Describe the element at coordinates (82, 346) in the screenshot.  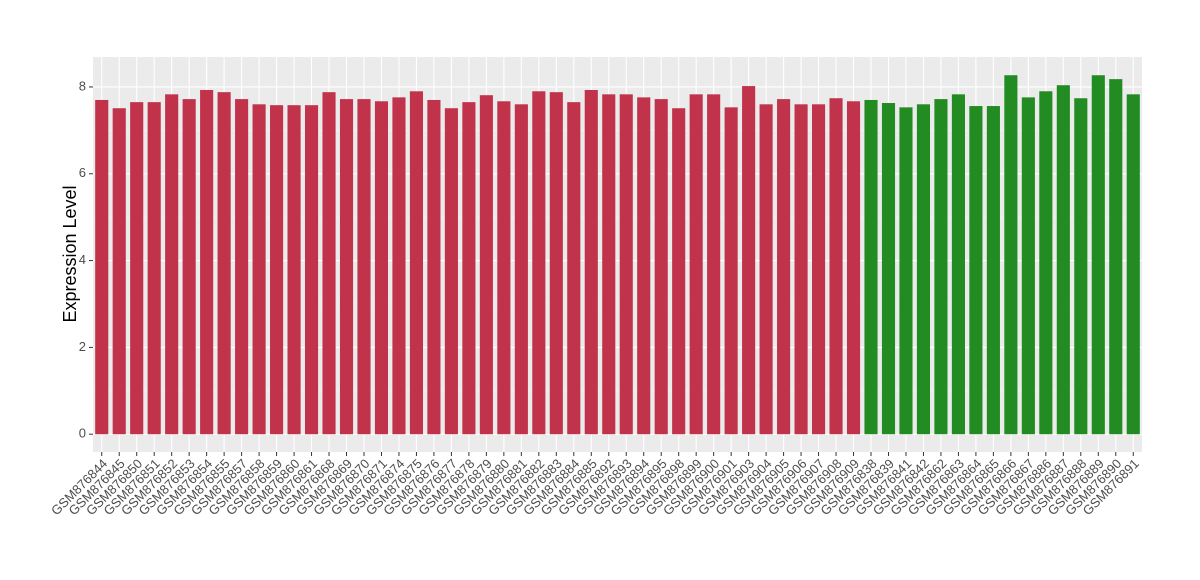
I see `y-tick-label: 2` at that location.